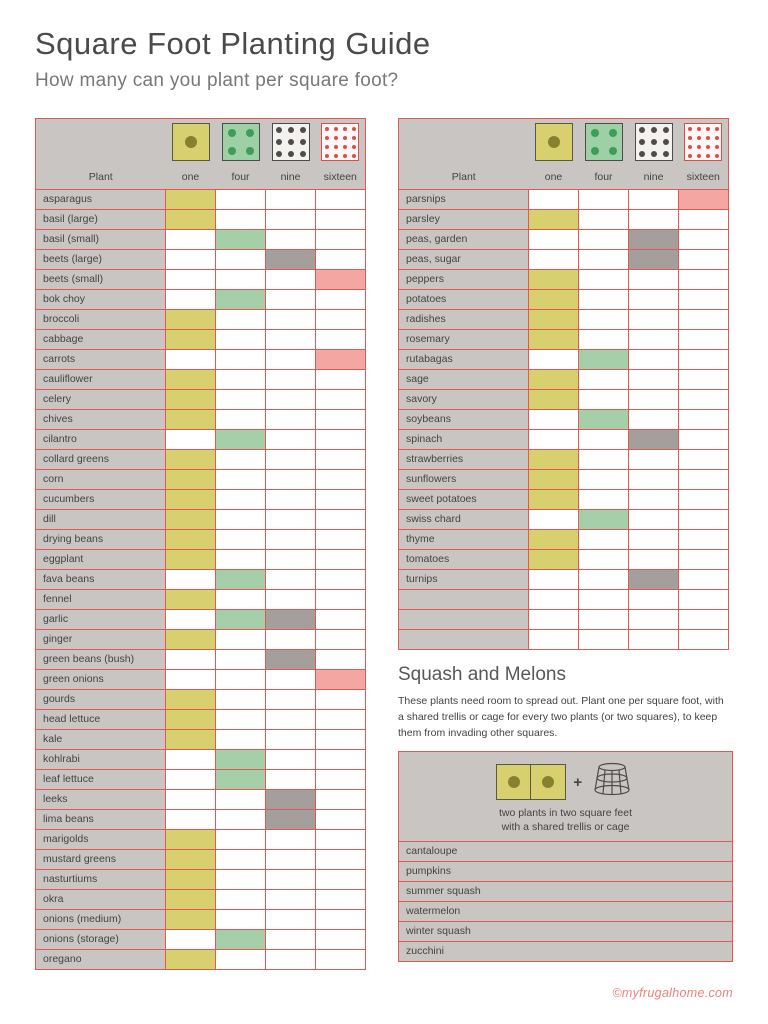  Describe the element at coordinates (463, 439) in the screenshot. I see `plant-name-cell: spinach` at that location.